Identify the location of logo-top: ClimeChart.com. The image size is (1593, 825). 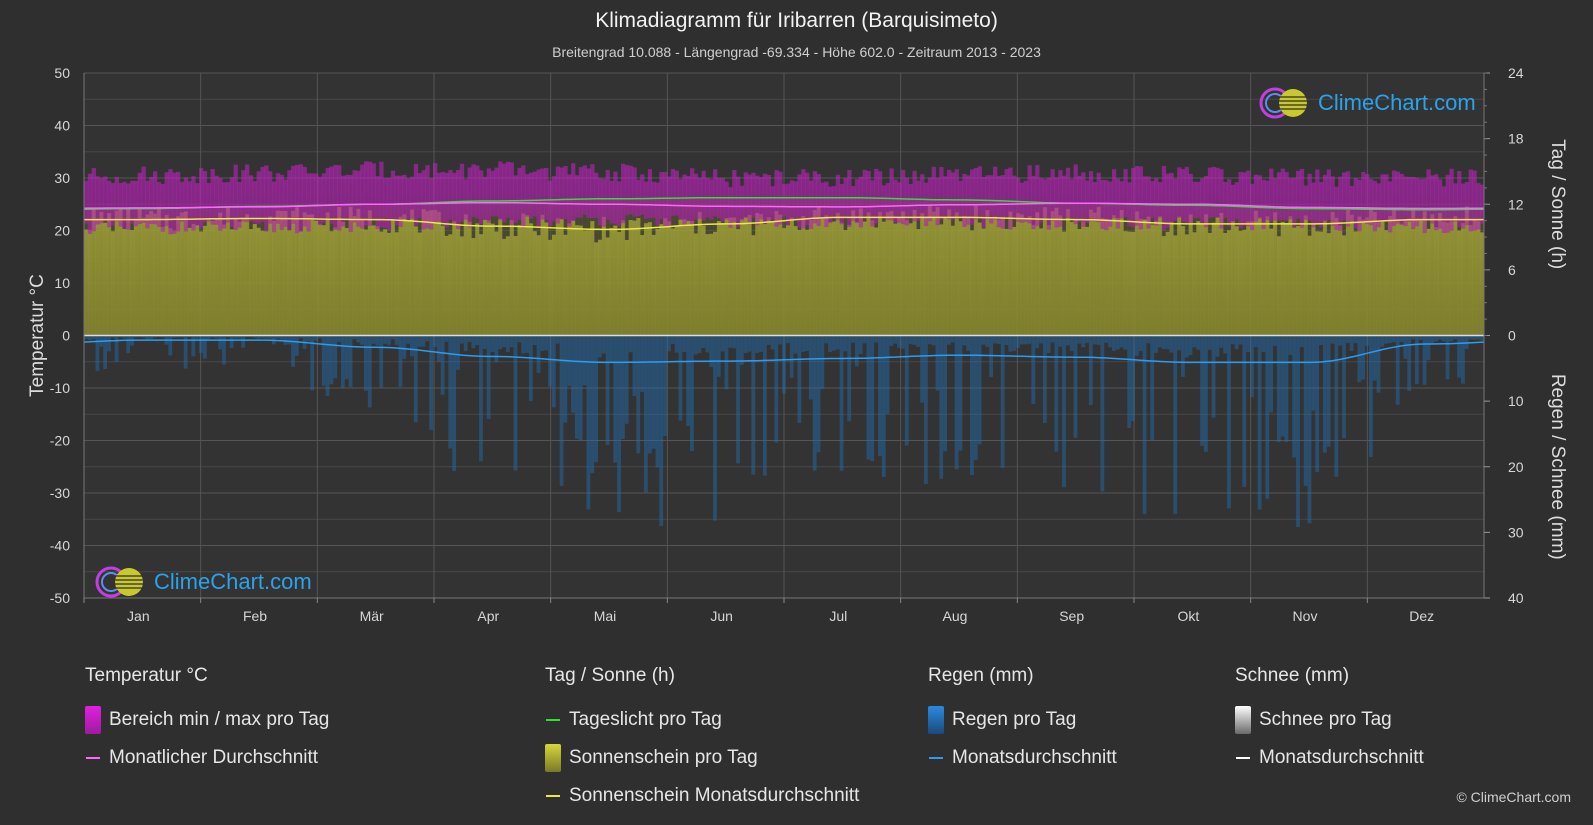
(1367, 103).